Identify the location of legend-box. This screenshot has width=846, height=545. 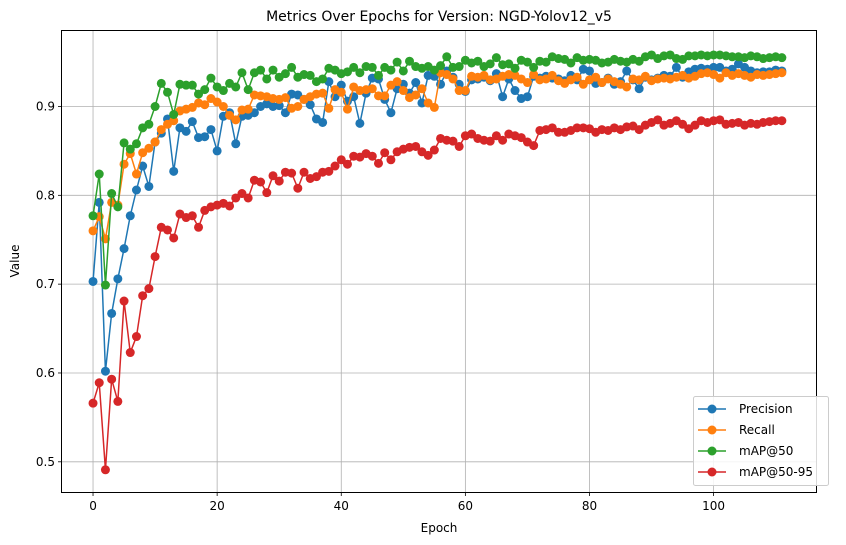
(761, 441).